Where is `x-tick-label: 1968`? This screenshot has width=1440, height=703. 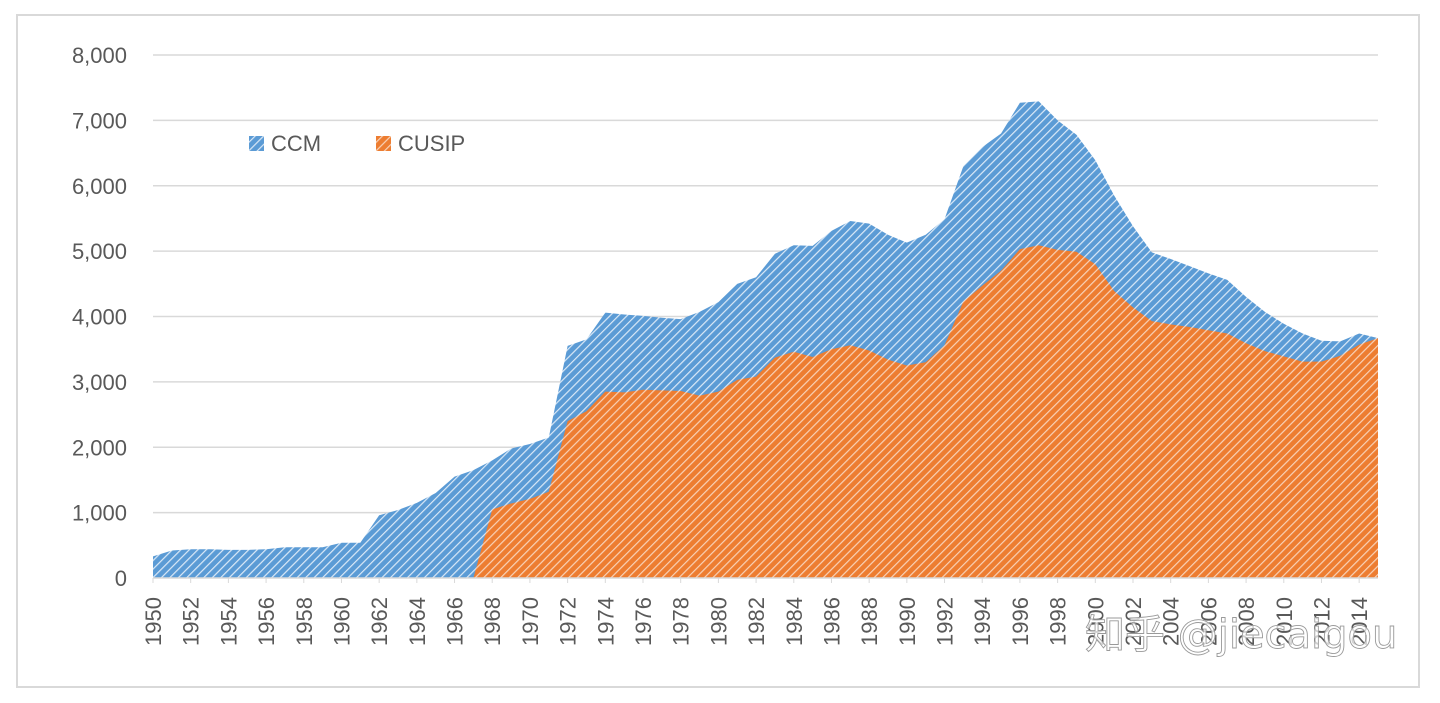 x-tick-label: 1968 is located at coordinates (492, 621).